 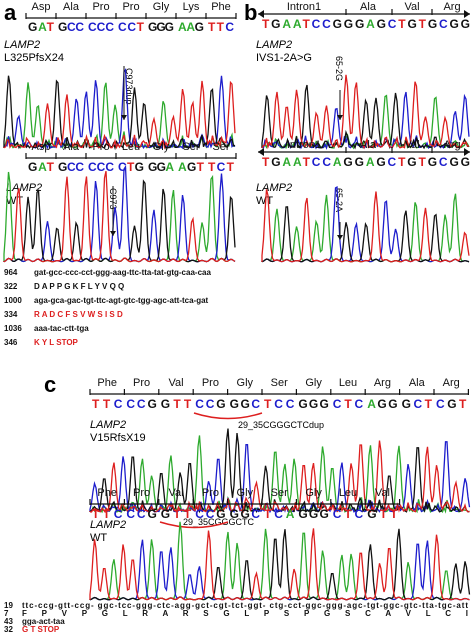 I want to click on sequence-text: R A D C F S V W S I S D, so click(x=78, y=314).